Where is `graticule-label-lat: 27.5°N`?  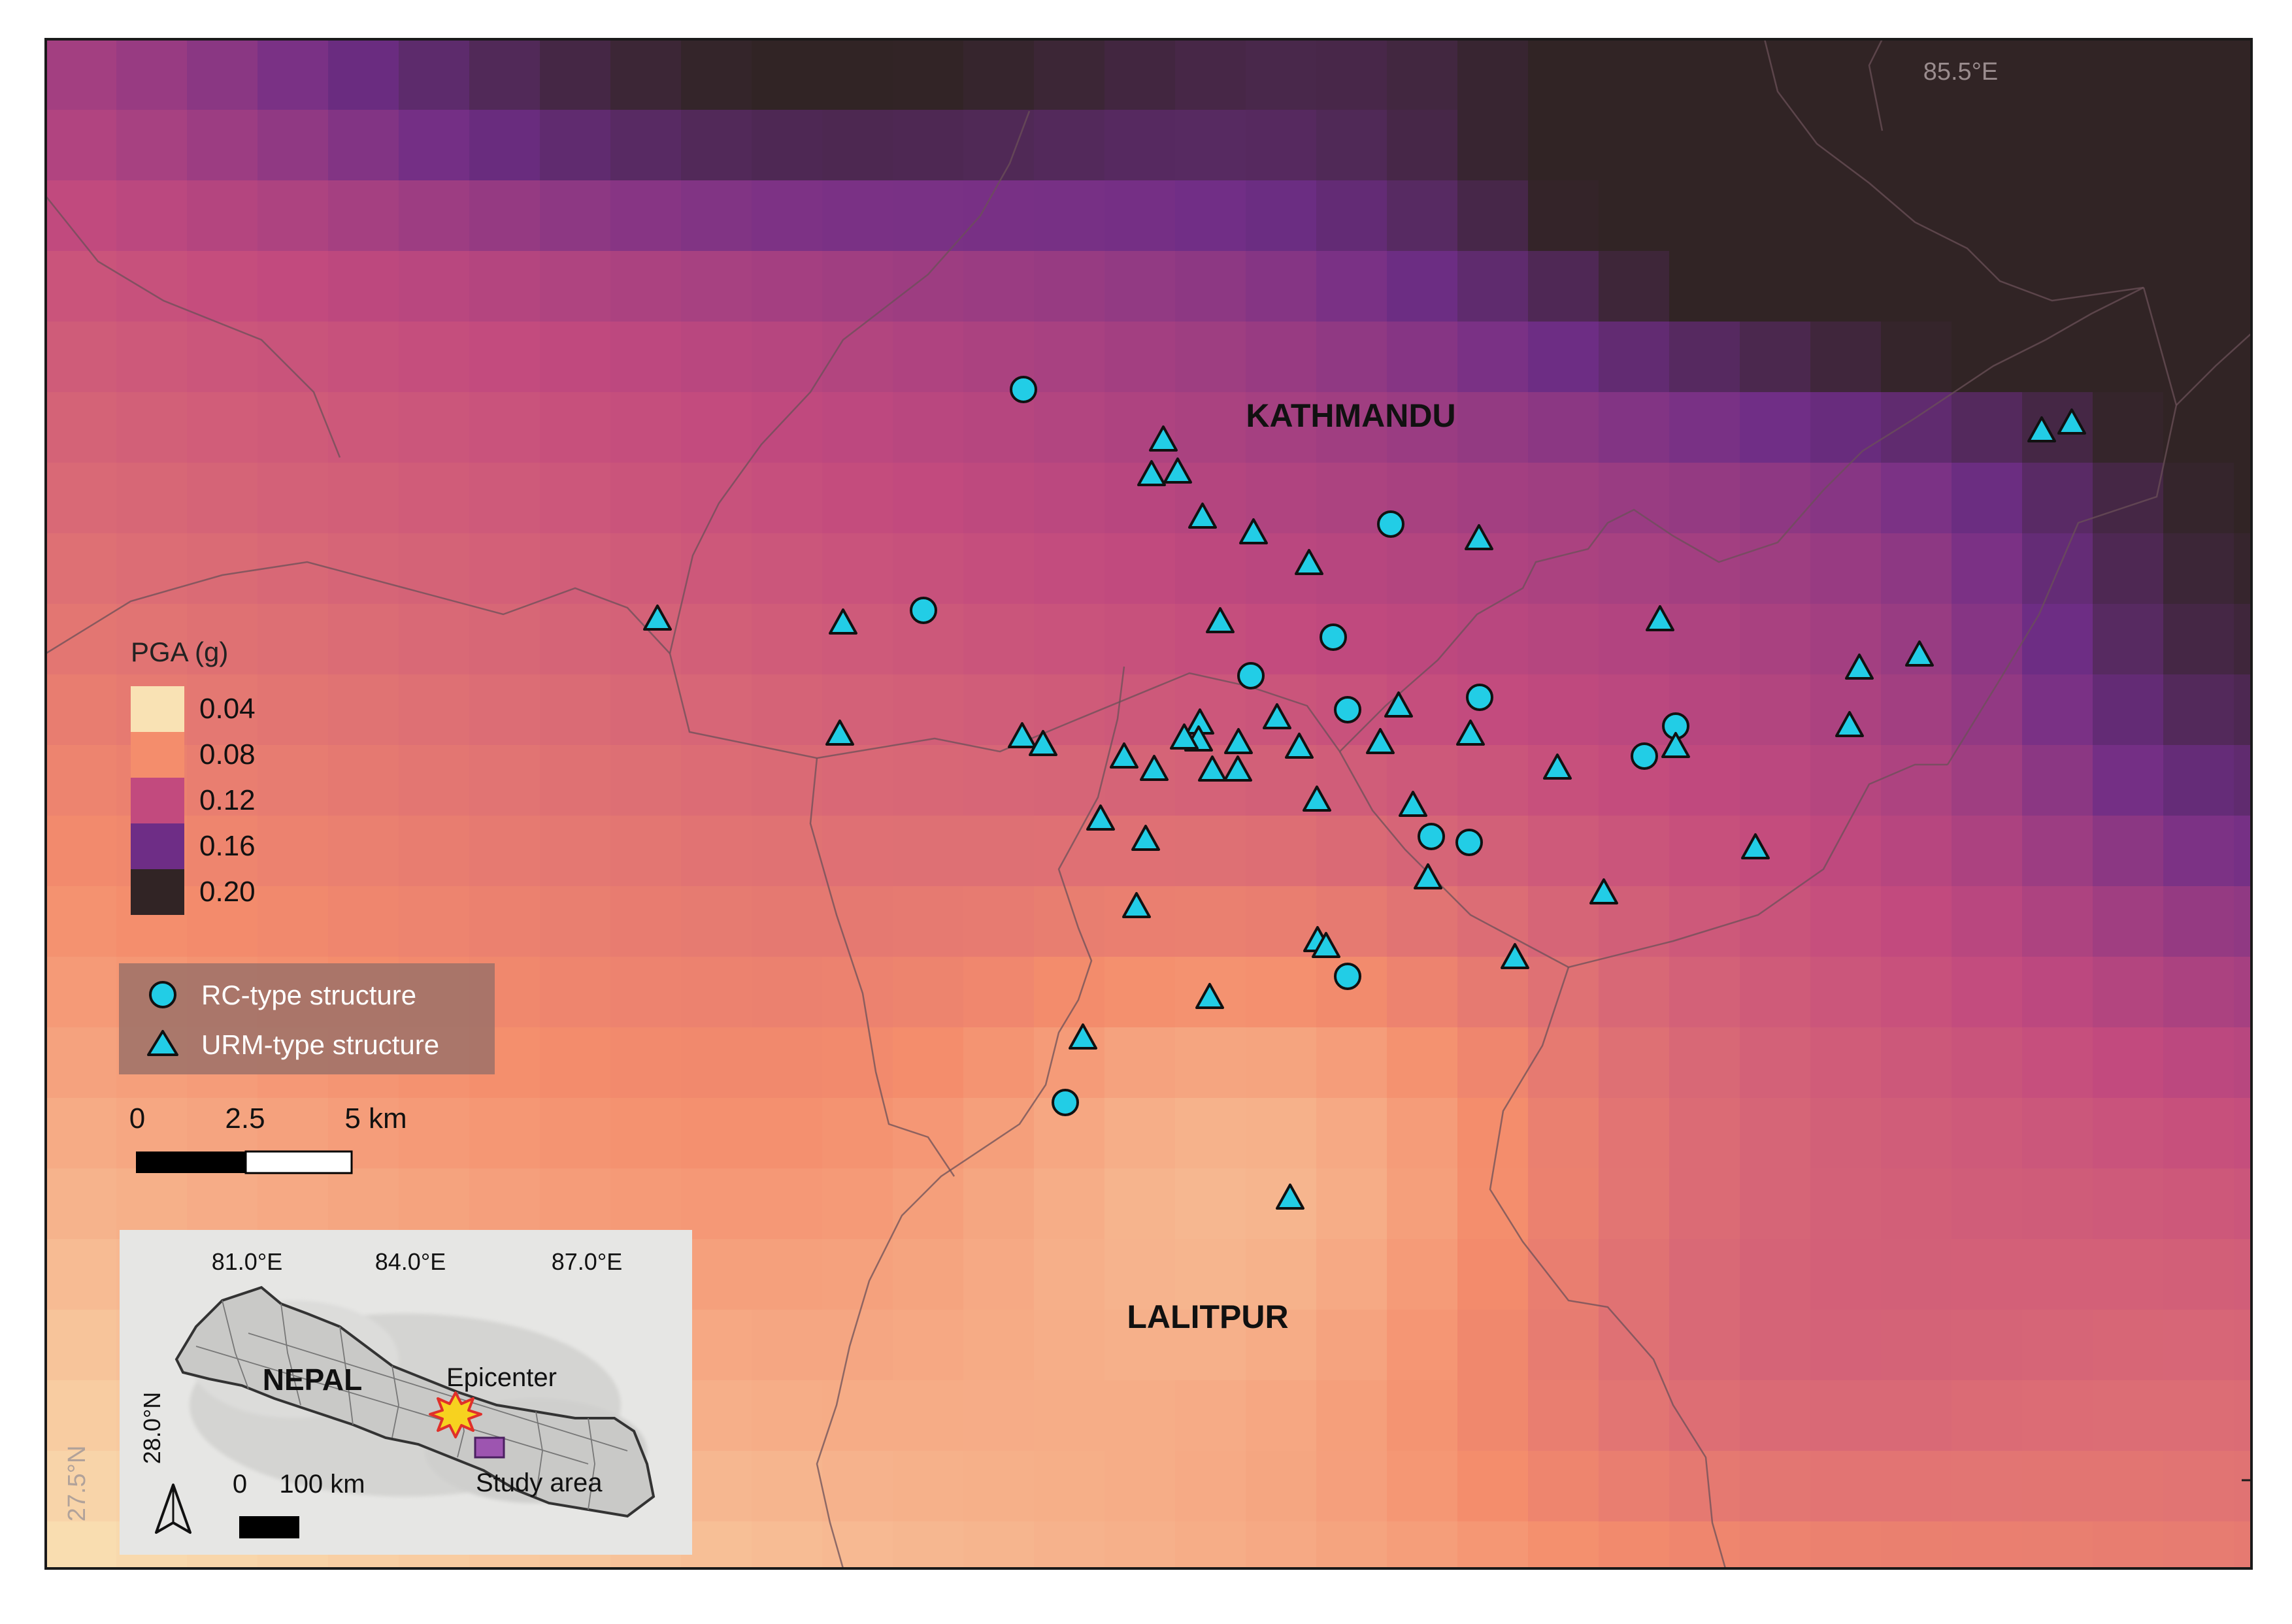
graticule-label-lat: 27.5°N is located at coordinates (77, 1484).